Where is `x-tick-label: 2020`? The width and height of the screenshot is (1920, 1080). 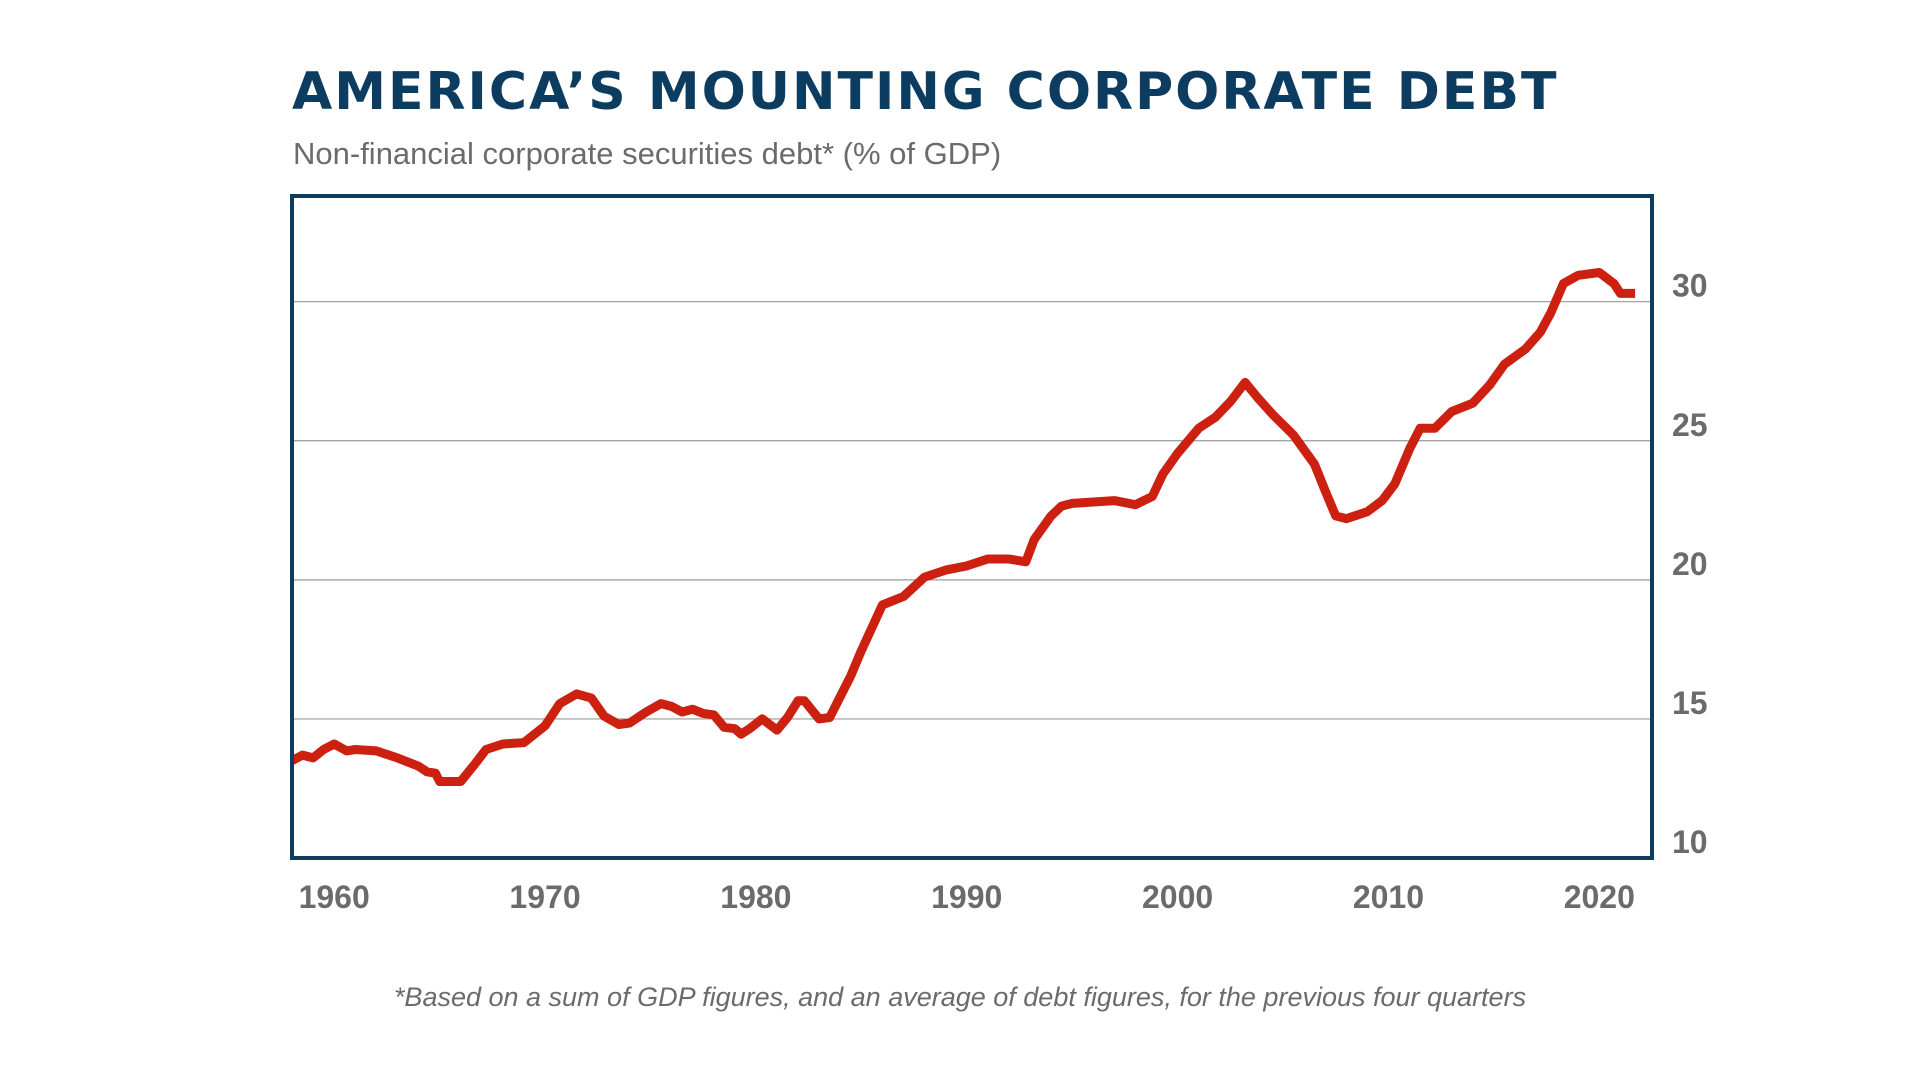 x-tick-label: 2020 is located at coordinates (1599, 897).